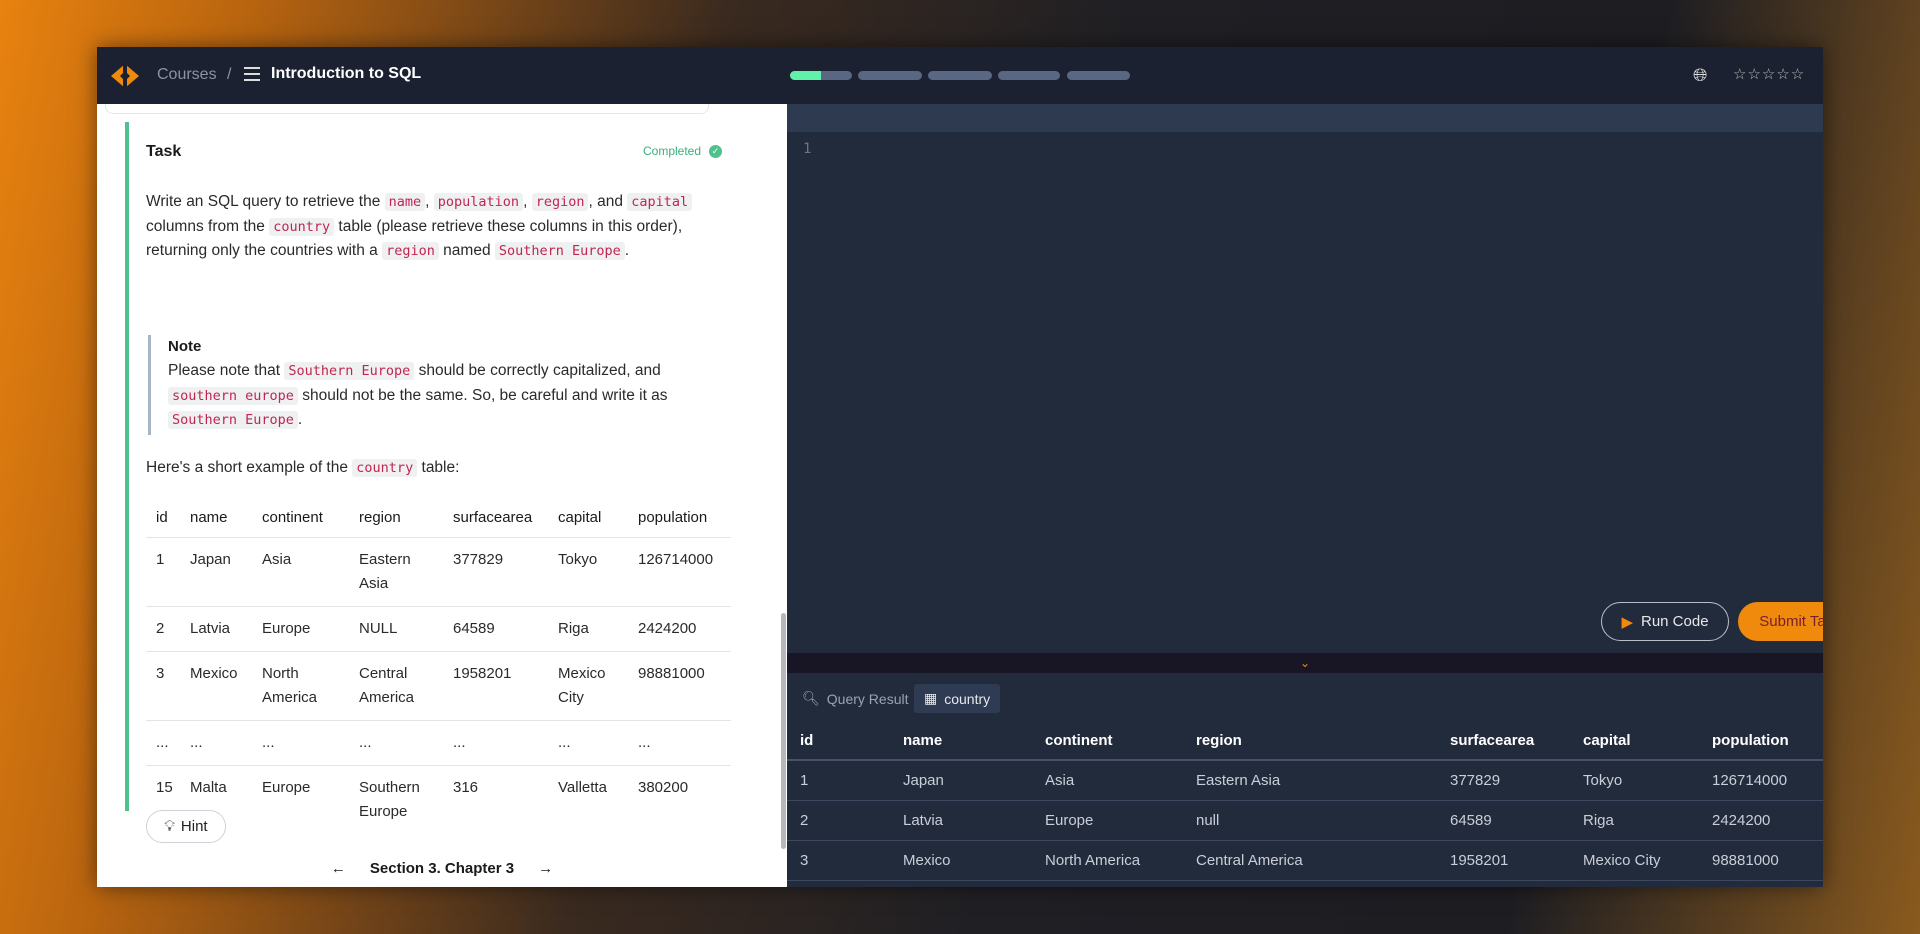 The image size is (1920, 934). What do you see at coordinates (783, 731) in the screenshot?
I see `scrollbar` at bounding box center [783, 731].